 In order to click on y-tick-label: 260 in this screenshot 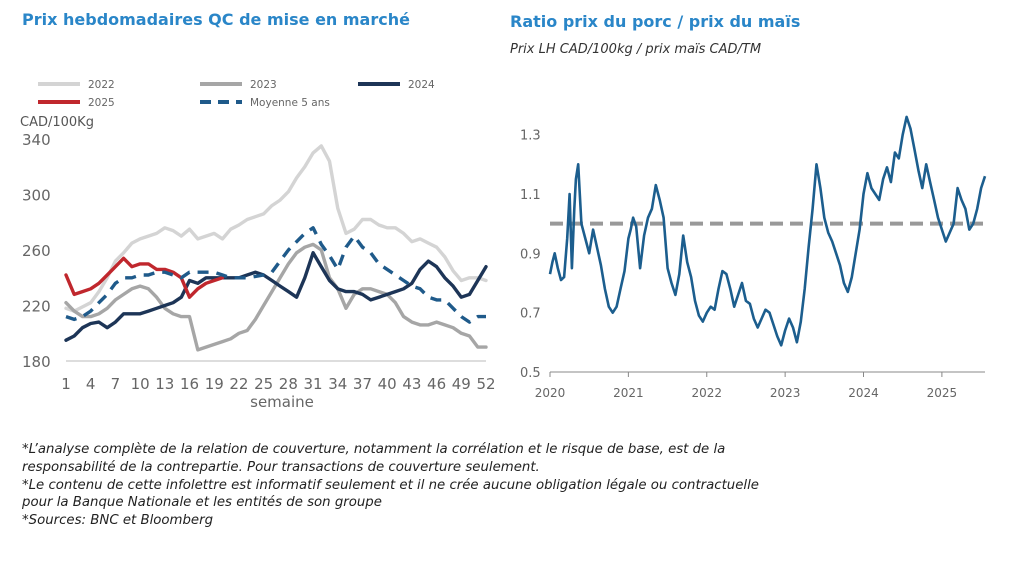, I will do `click(36, 251)`.